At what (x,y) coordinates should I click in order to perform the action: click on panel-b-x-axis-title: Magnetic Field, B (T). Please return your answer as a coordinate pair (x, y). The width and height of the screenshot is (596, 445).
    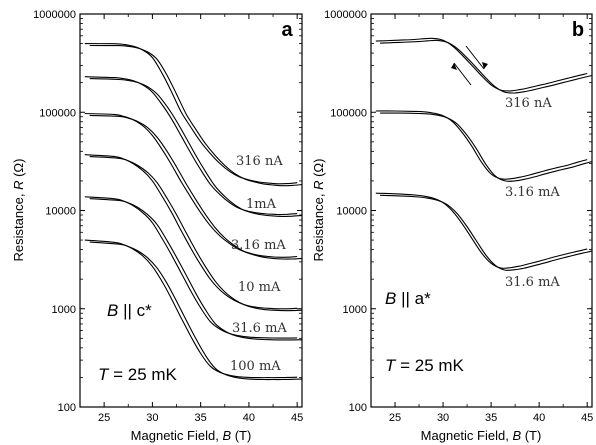
    Looking at the image, I should click on (481, 435).